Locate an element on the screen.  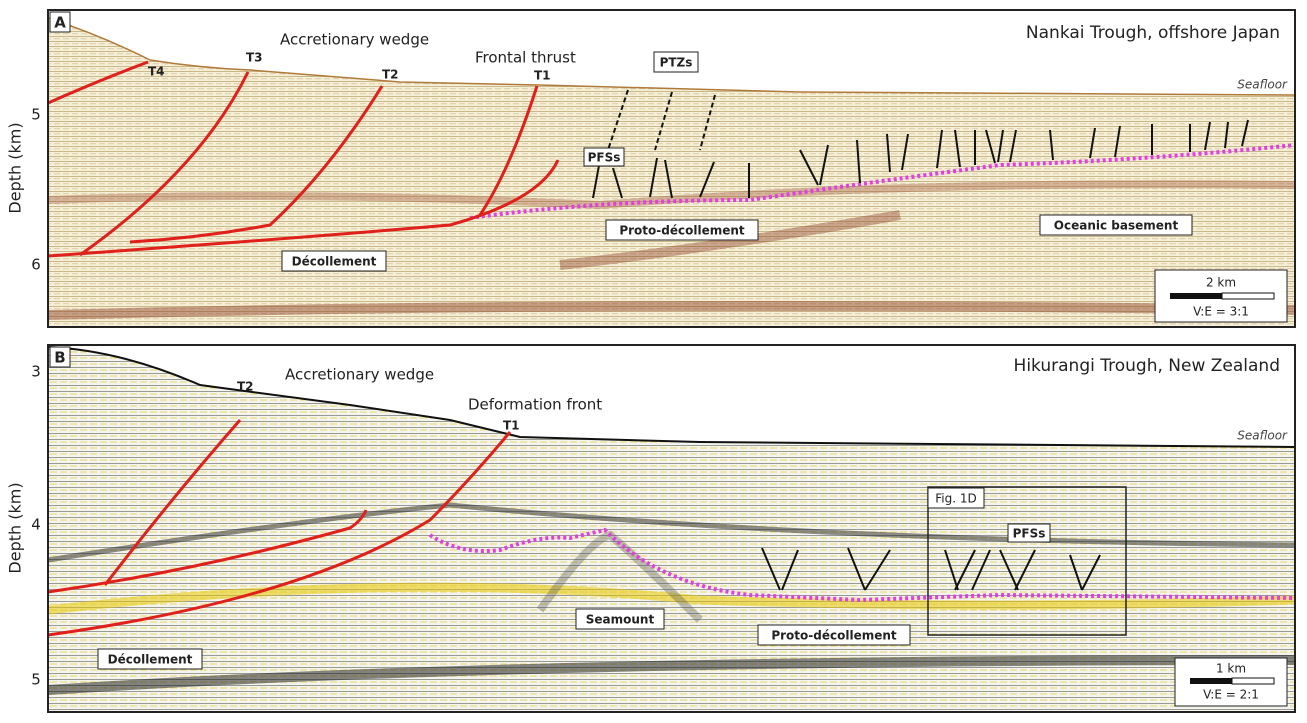
panel-title: Nankai Trough, offshore Japan is located at coordinates (1153, 33).